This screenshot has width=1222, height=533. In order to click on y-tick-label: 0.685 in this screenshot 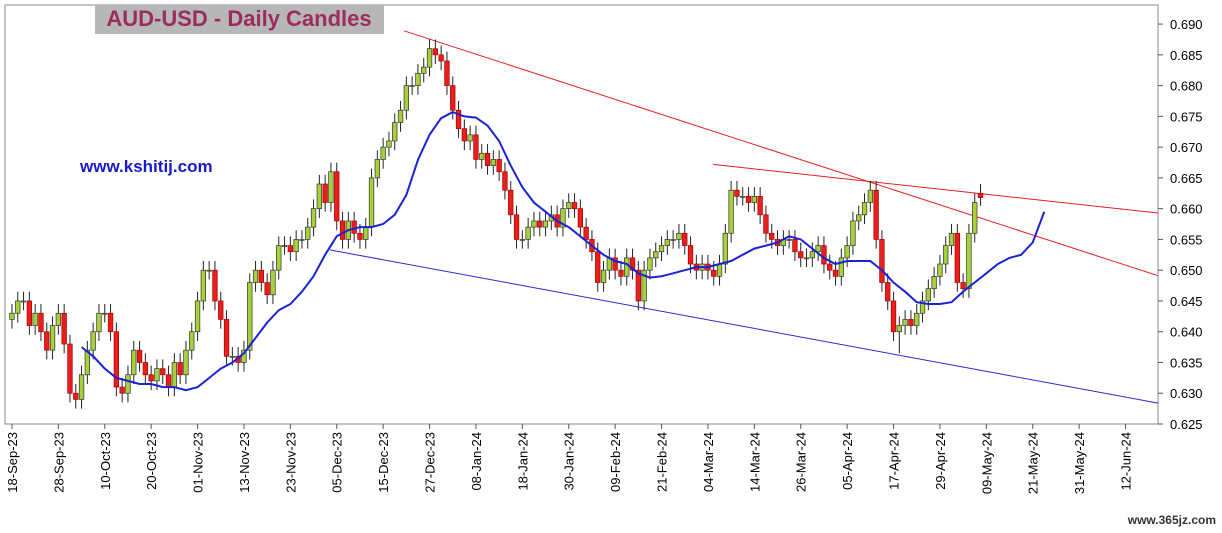, I will do `click(1186, 55)`.